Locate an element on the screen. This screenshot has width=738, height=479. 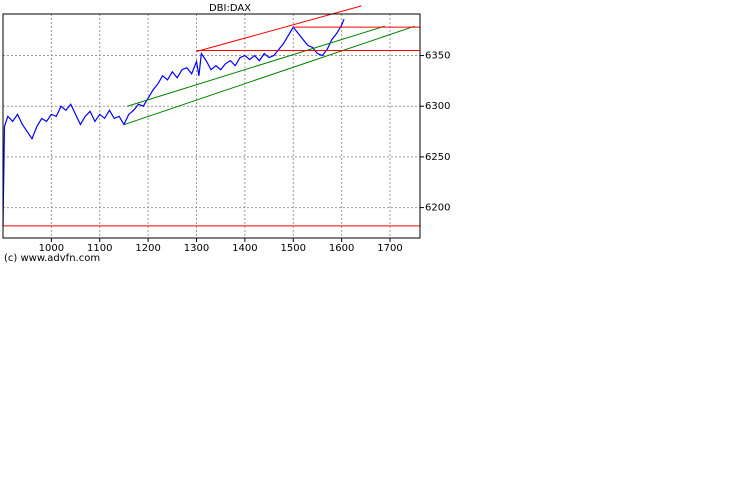
y-tick-label: 6250 is located at coordinates (437, 157).